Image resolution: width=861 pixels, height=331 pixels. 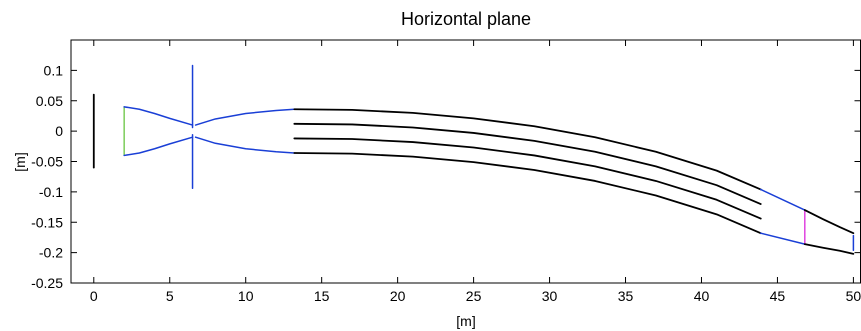 What do you see at coordinates (398, 296) in the screenshot?
I see `x-tick-label: 20` at bounding box center [398, 296].